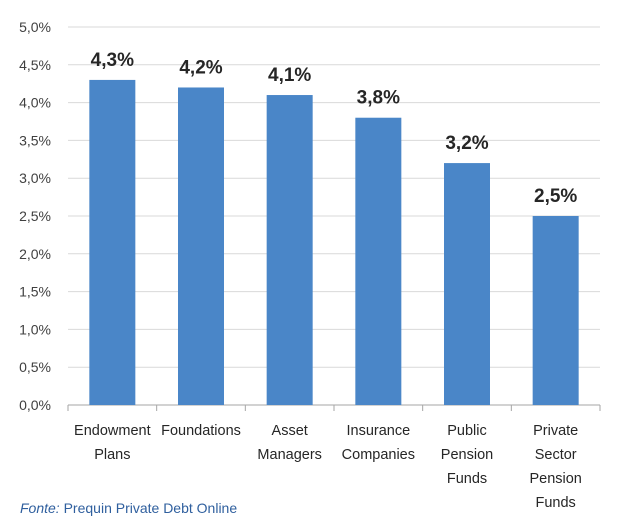  What do you see at coordinates (35, 367) in the screenshot?
I see `y-tick-label: 0,5%` at bounding box center [35, 367].